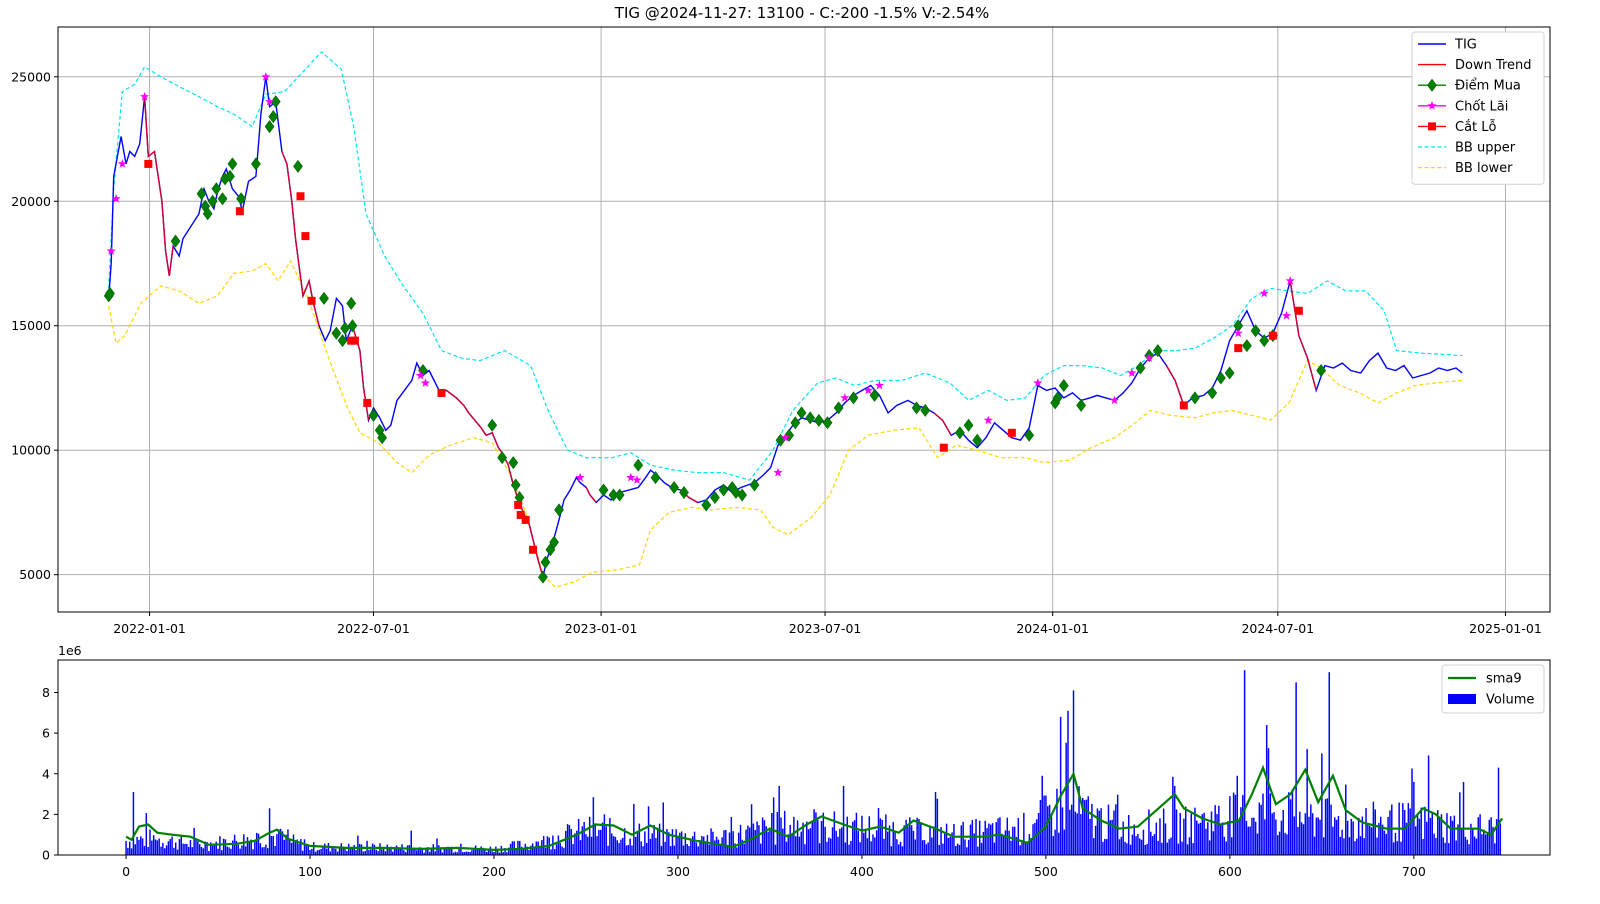  Describe the element at coordinates (1046, 871) in the screenshot. I see `tick-label-x: 500` at that location.